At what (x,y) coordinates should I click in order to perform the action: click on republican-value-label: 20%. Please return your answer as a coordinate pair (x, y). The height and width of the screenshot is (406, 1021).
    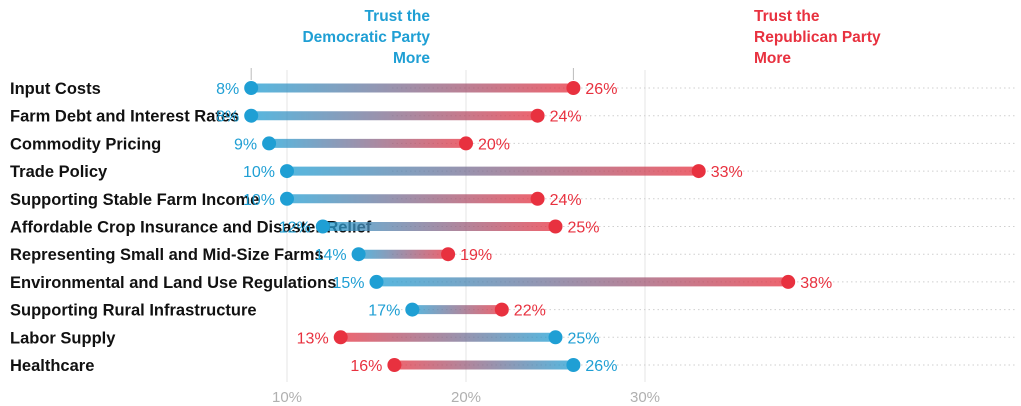
    Looking at the image, I should click on (494, 144).